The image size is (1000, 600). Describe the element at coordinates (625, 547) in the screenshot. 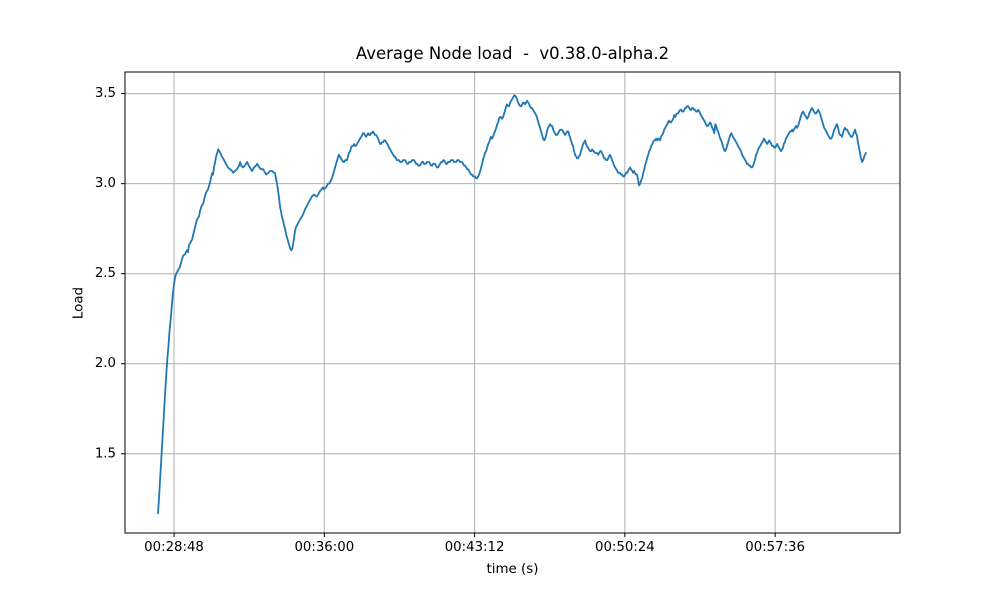

I see `x-tick-label: 00:50:24` at that location.